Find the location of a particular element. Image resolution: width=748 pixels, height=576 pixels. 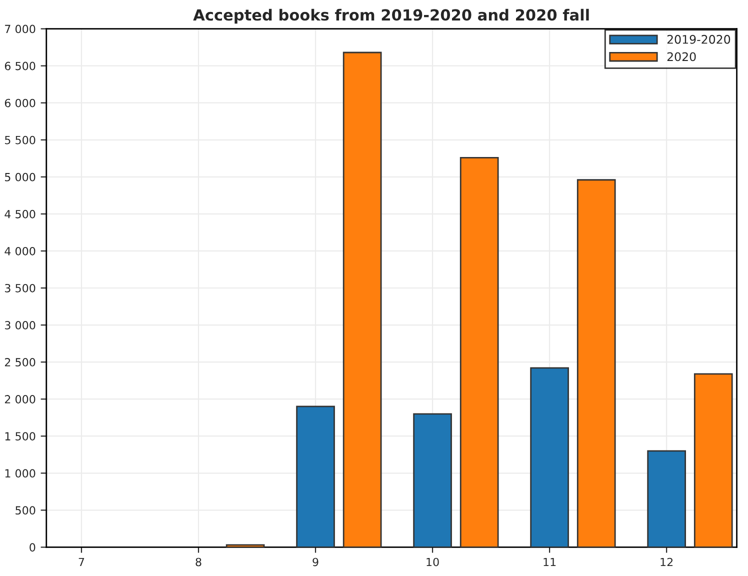

legend-label: 2020 is located at coordinates (681, 57).